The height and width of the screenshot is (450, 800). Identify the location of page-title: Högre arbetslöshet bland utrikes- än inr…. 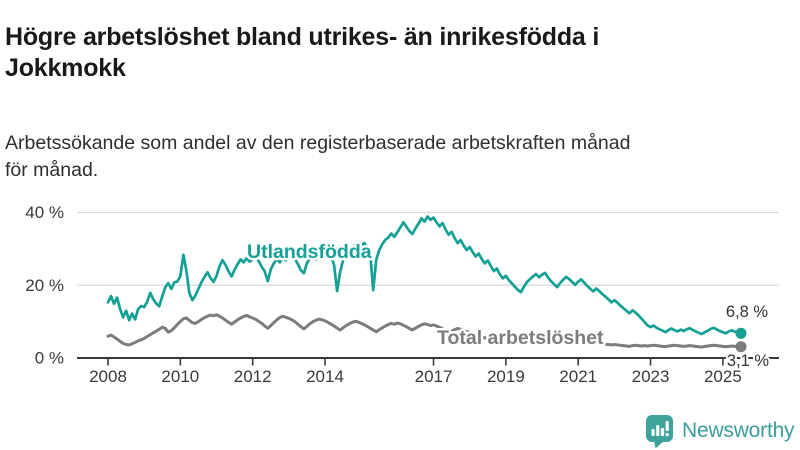
(357, 53).